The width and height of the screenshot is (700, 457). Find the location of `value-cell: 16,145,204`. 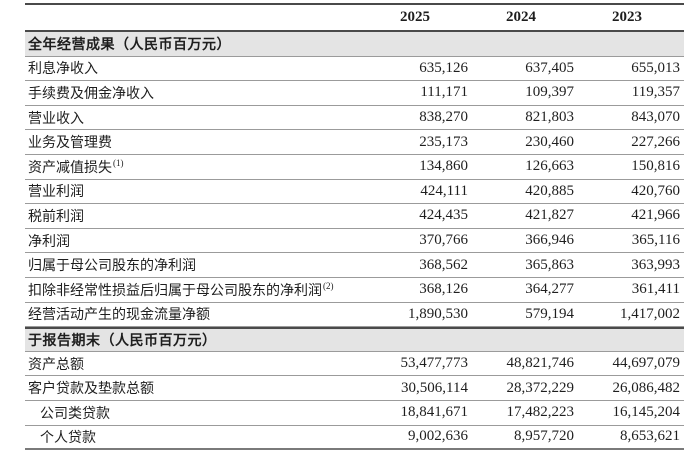

value-cell: 16,145,204 is located at coordinates (646, 412).